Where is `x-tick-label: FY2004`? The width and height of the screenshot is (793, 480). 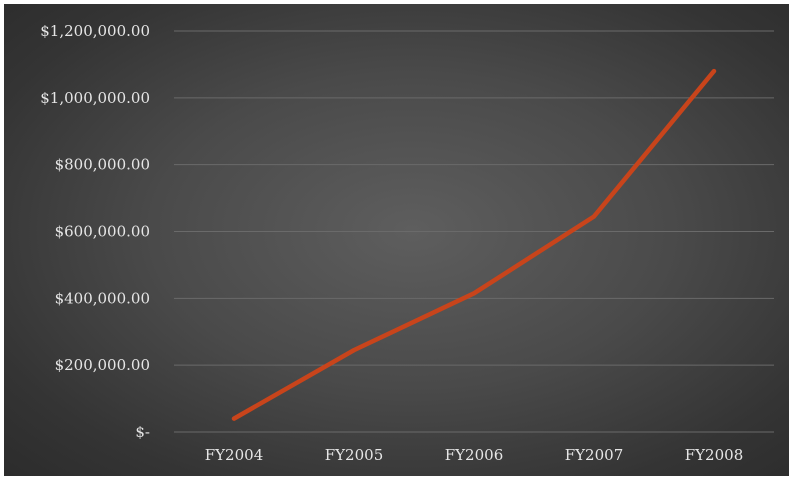 x-tick-label: FY2004 is located at coordinates (234, 455).